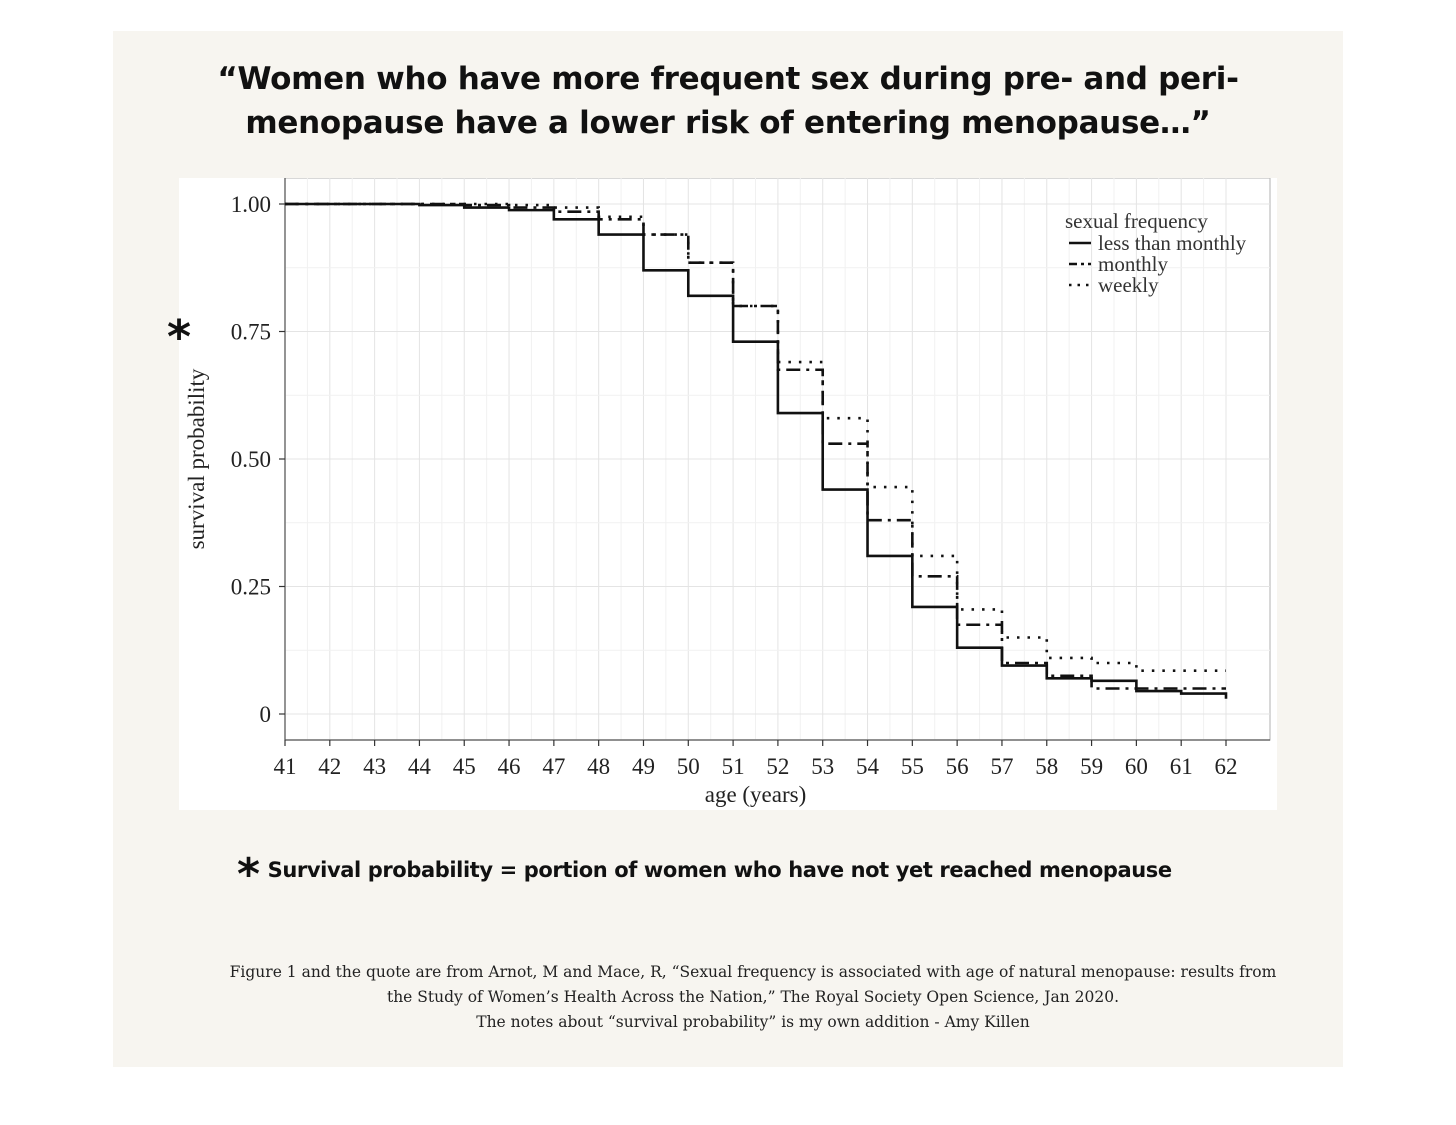 Image resolution: width=1456 pixels, height=1125 pixels. What do you see at coordinates (822, 766) in the screenshot?
I see `x-tick-label: 53` at bounding box center [822, 766].